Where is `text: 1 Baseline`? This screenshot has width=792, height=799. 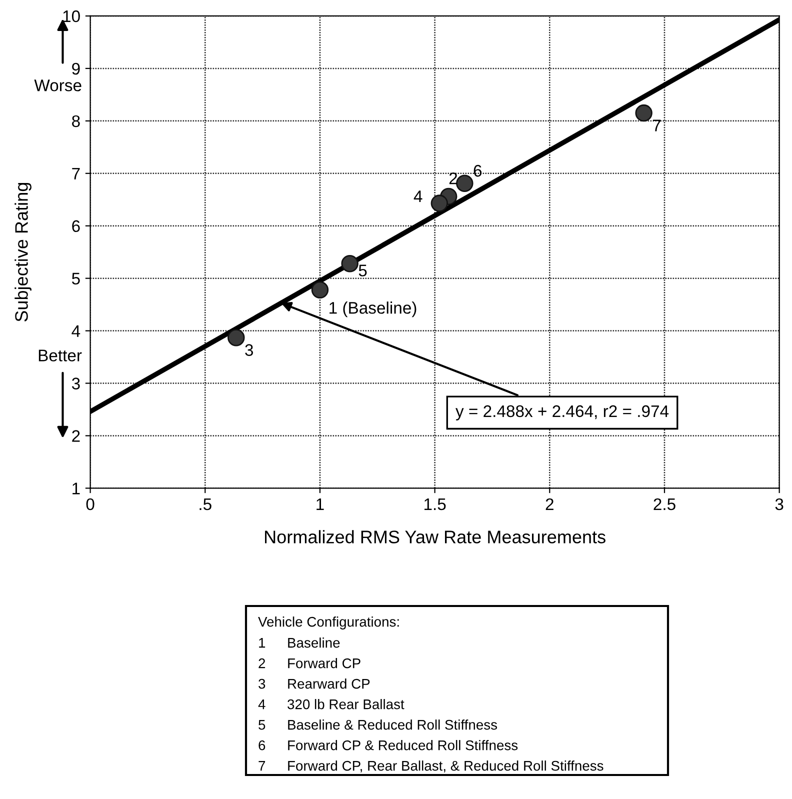 text: 1 Baseline is located at coordinates (299, 643).